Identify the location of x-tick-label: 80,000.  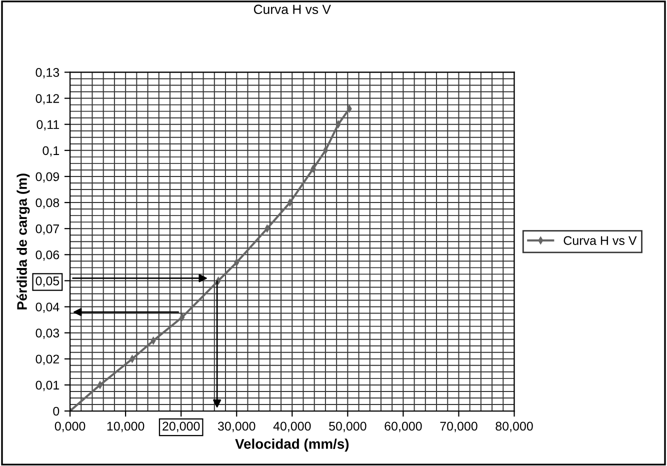
(514, 427).